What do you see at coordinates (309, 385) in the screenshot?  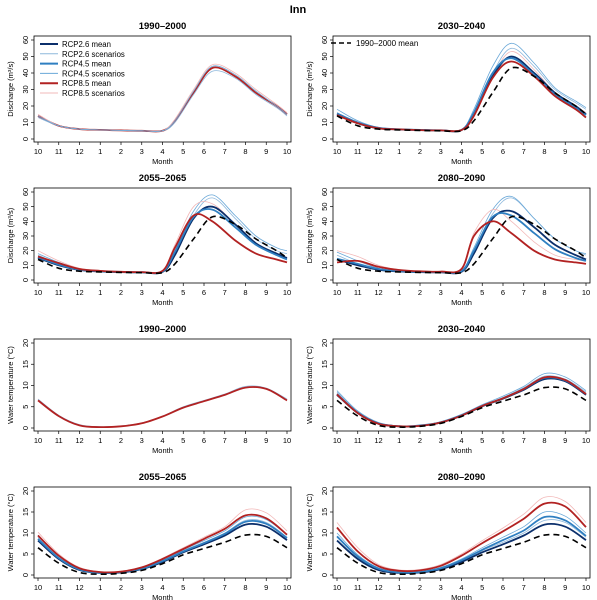 I see `y-axis-label: Water temperature (°C)` at bounding box center [309, 385].